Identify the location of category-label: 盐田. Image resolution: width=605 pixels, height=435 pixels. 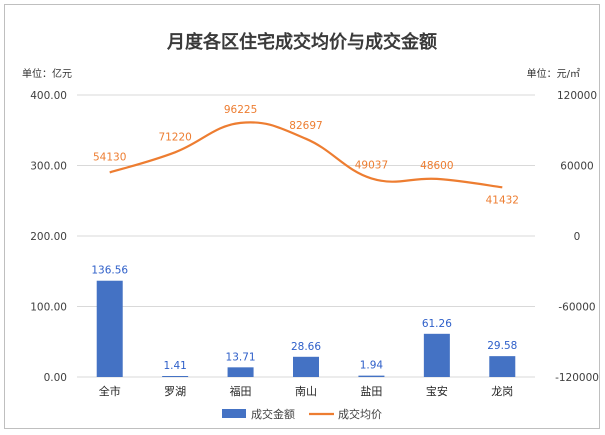
(371, 391).